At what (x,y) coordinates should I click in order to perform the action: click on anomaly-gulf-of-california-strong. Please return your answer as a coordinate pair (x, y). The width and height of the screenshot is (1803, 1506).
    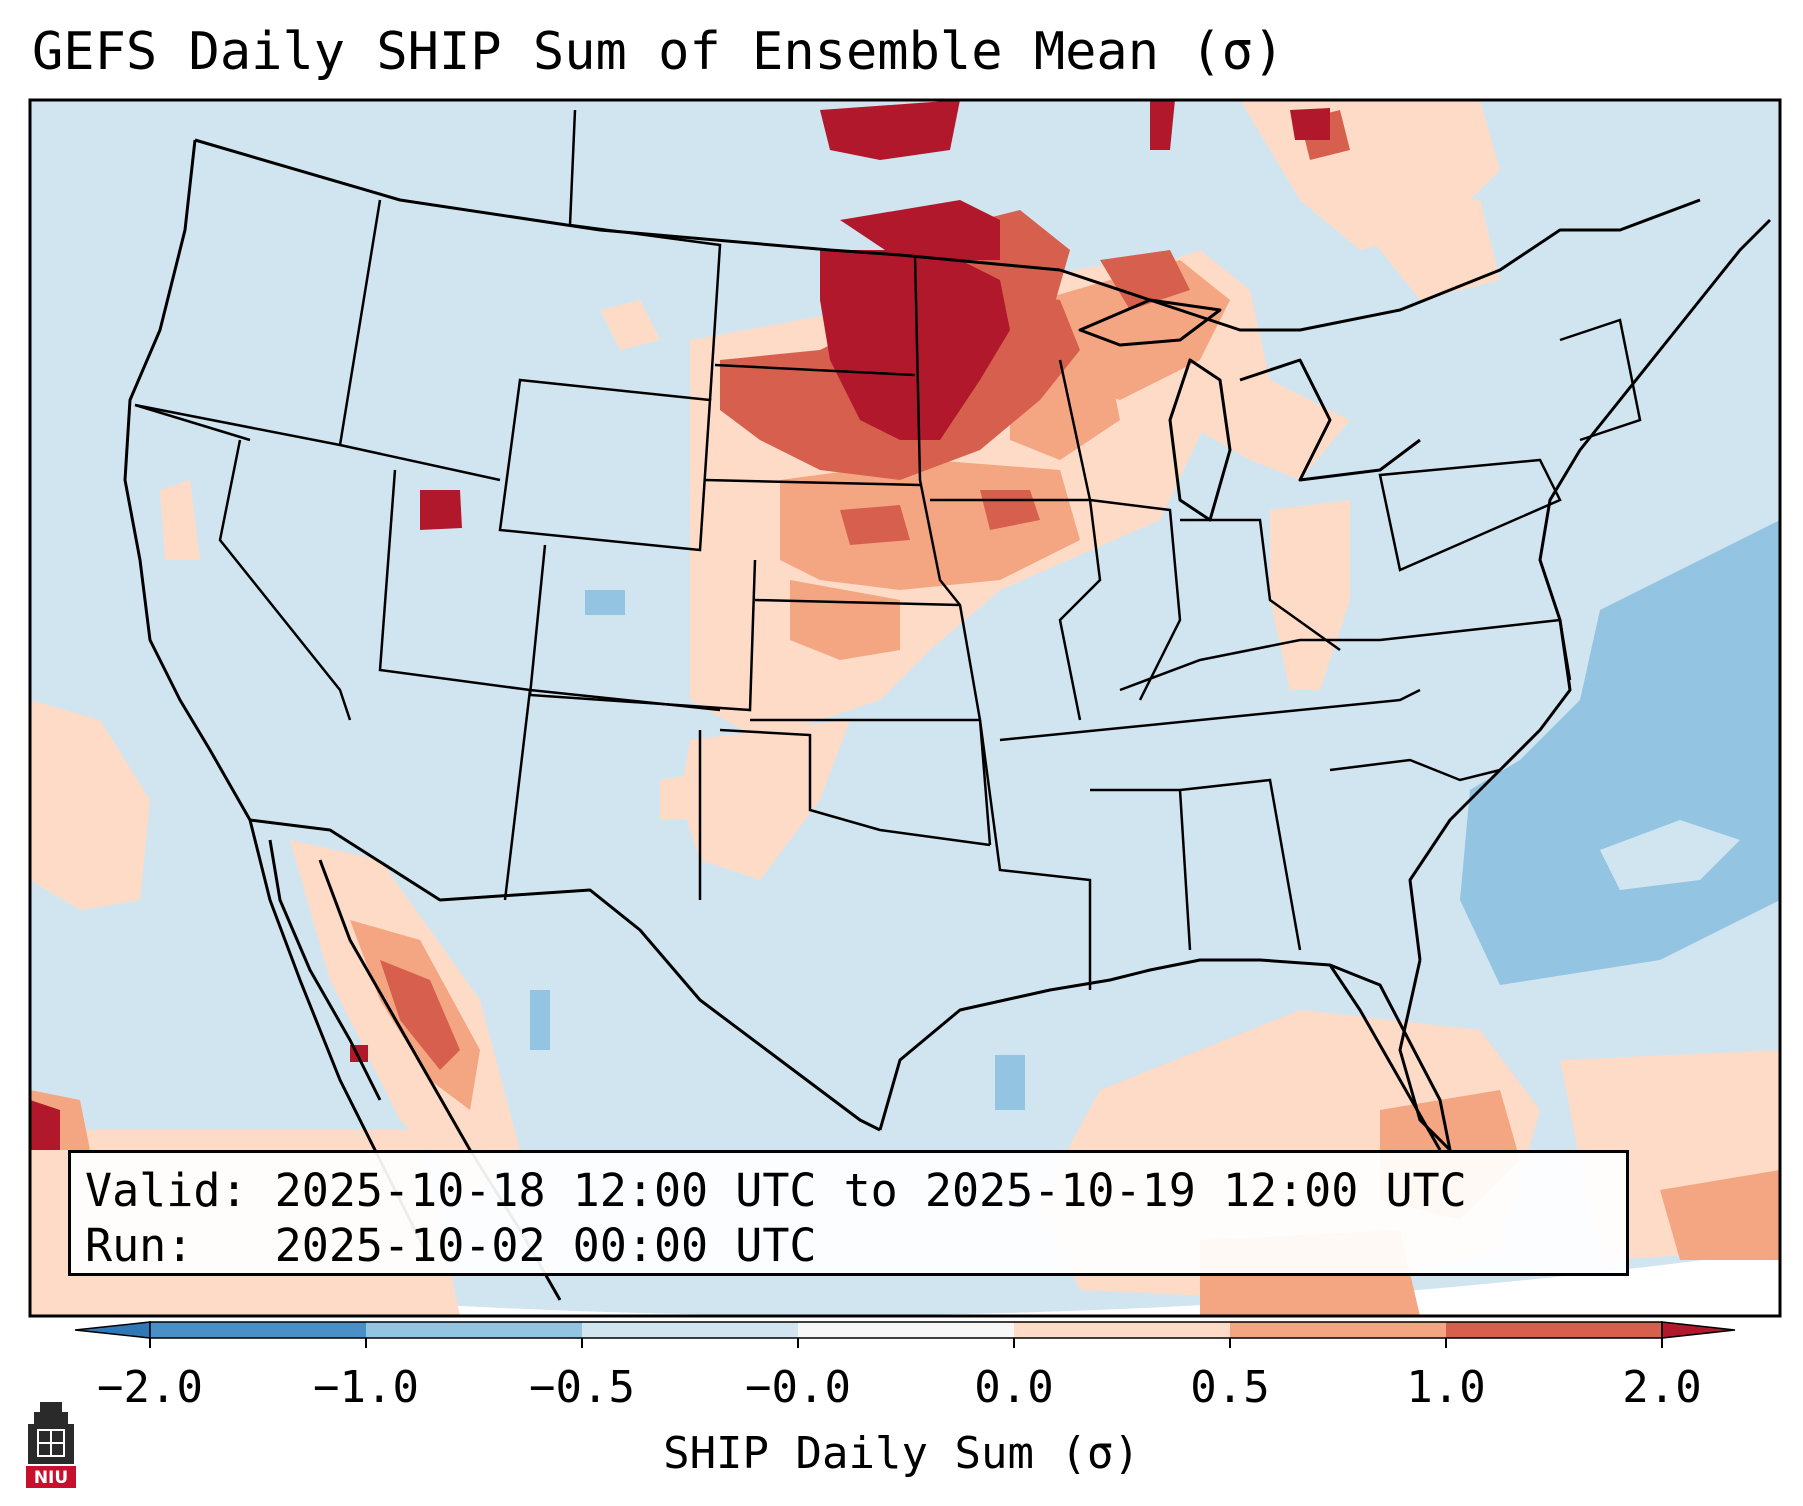
    Looking at the image, I should click on (420, 1015).